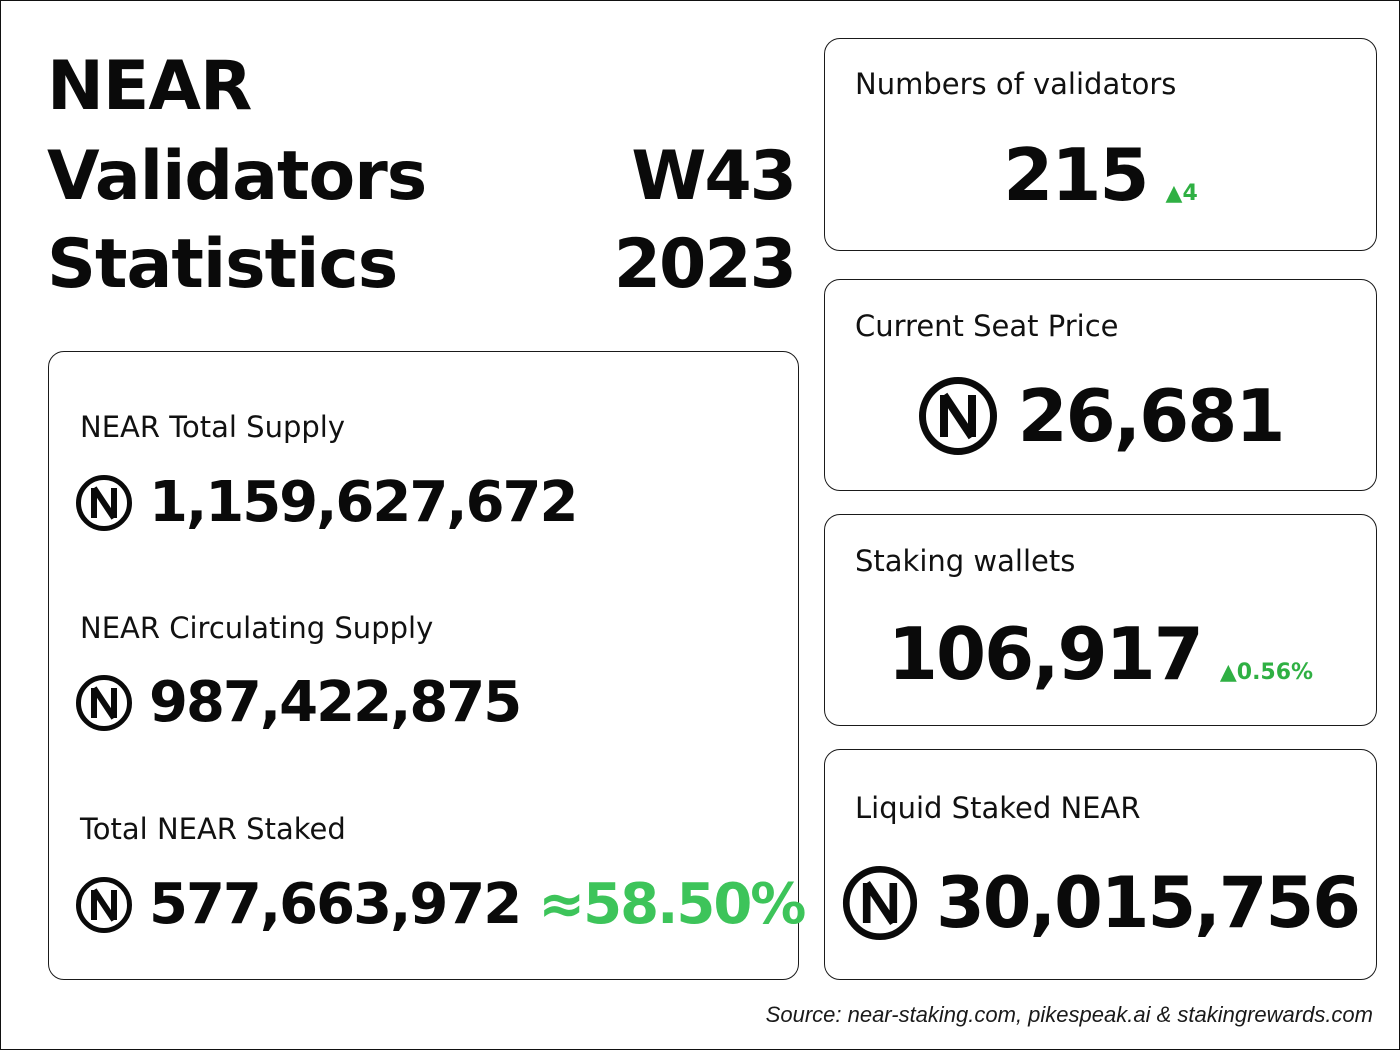 The height and width of the screenshot is (1050, 1400). I want to click on validators-value-row: 215 ▲4, so click(1100, 175).